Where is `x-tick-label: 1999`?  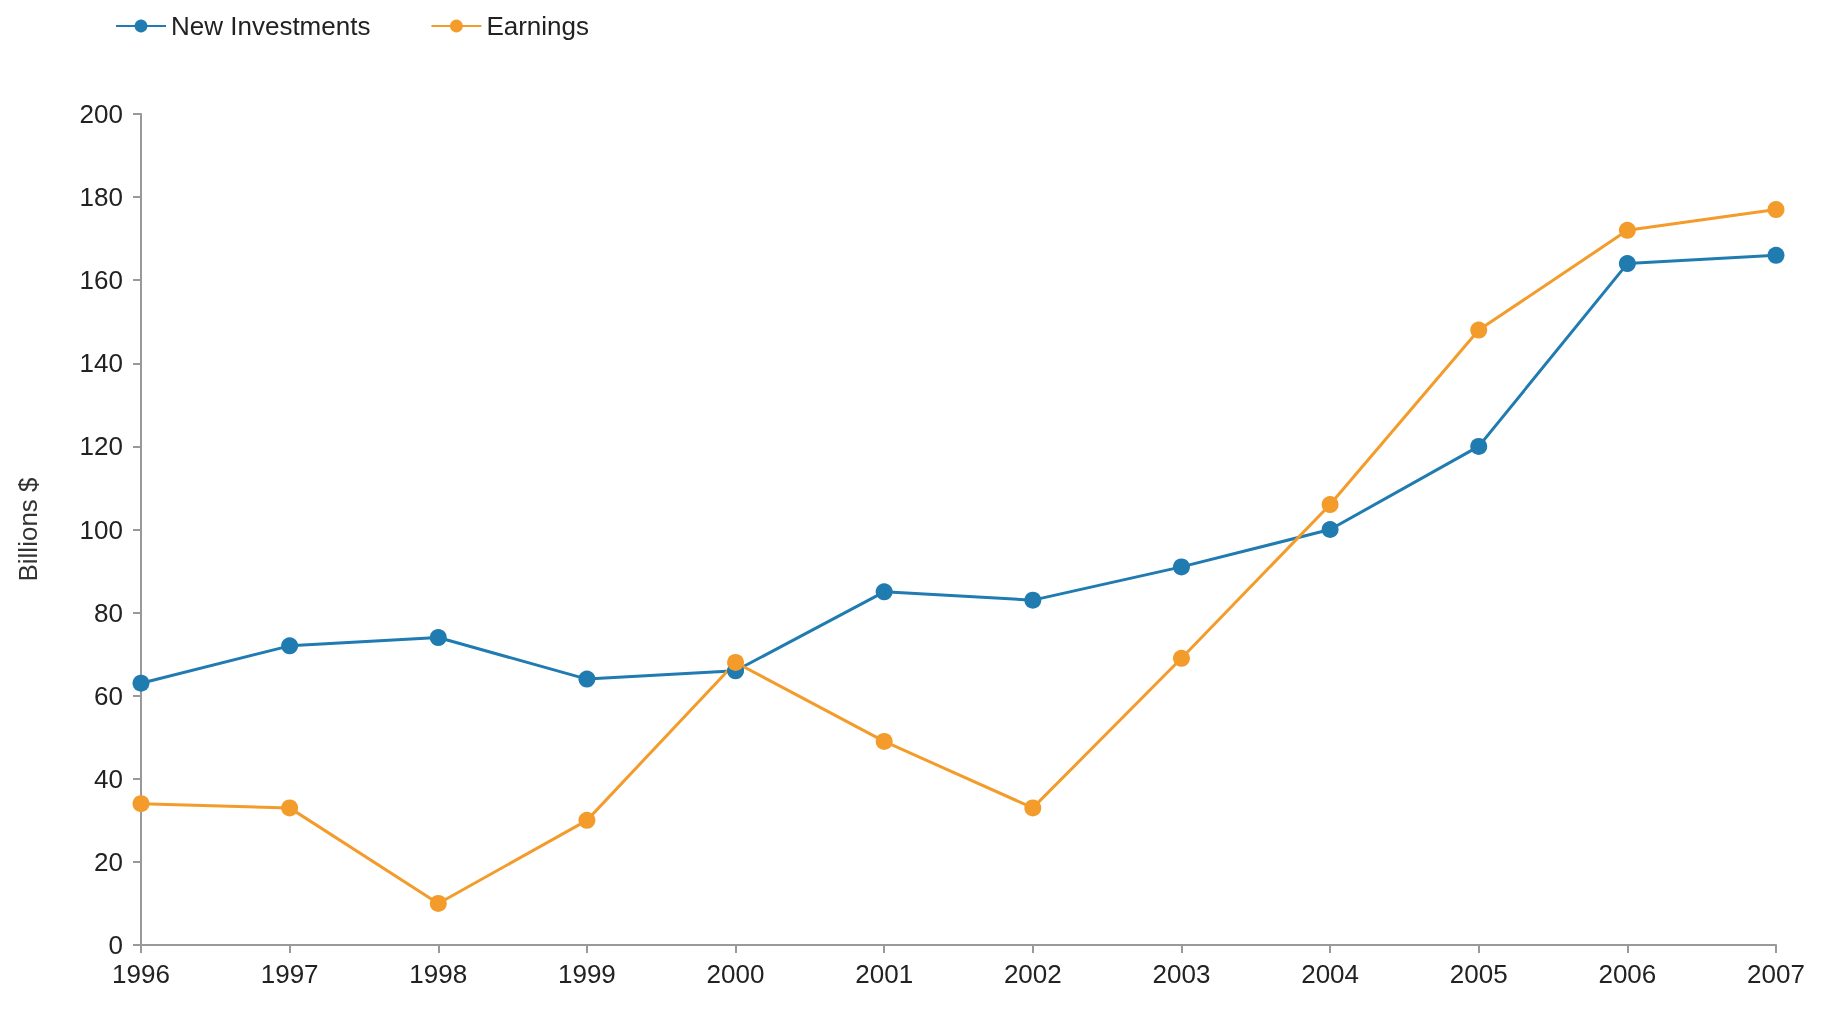 x-tick-label: 1999 is located at coordinates (586, 974).